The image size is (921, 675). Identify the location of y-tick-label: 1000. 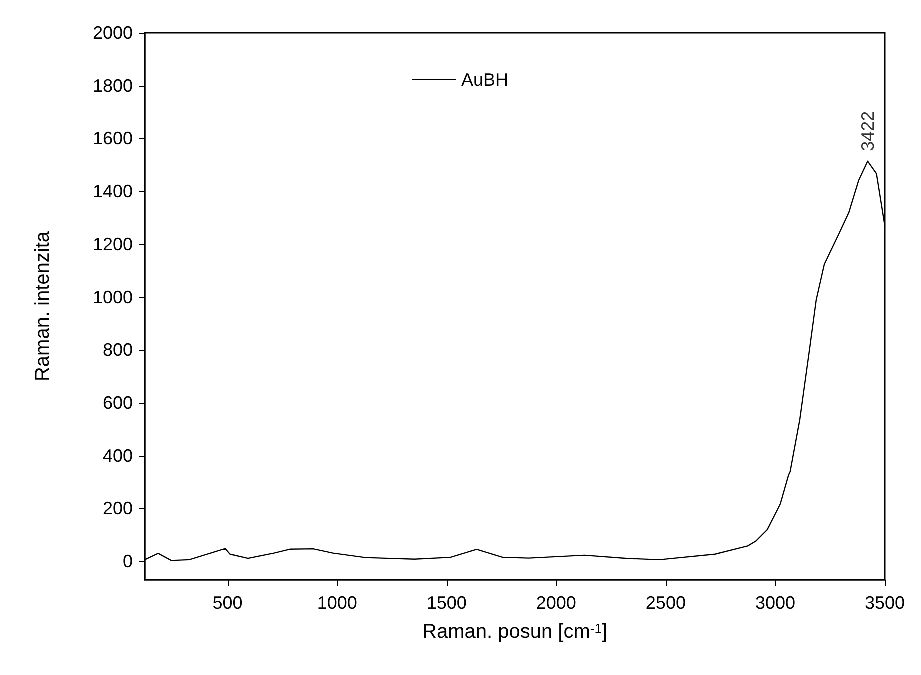
(112, 297).